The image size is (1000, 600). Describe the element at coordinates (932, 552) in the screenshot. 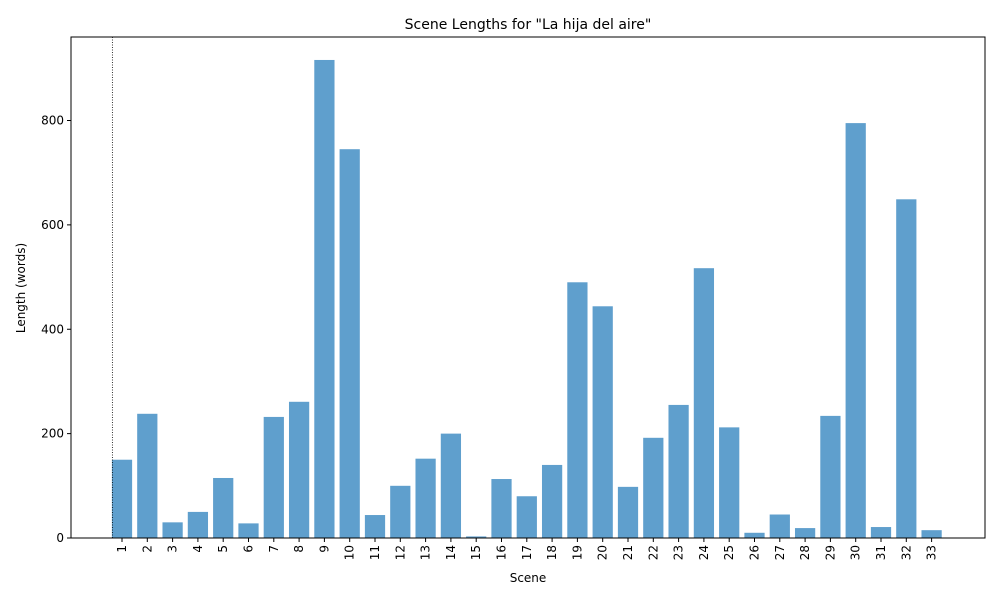

I see `x-tick-label: 33` at that location.